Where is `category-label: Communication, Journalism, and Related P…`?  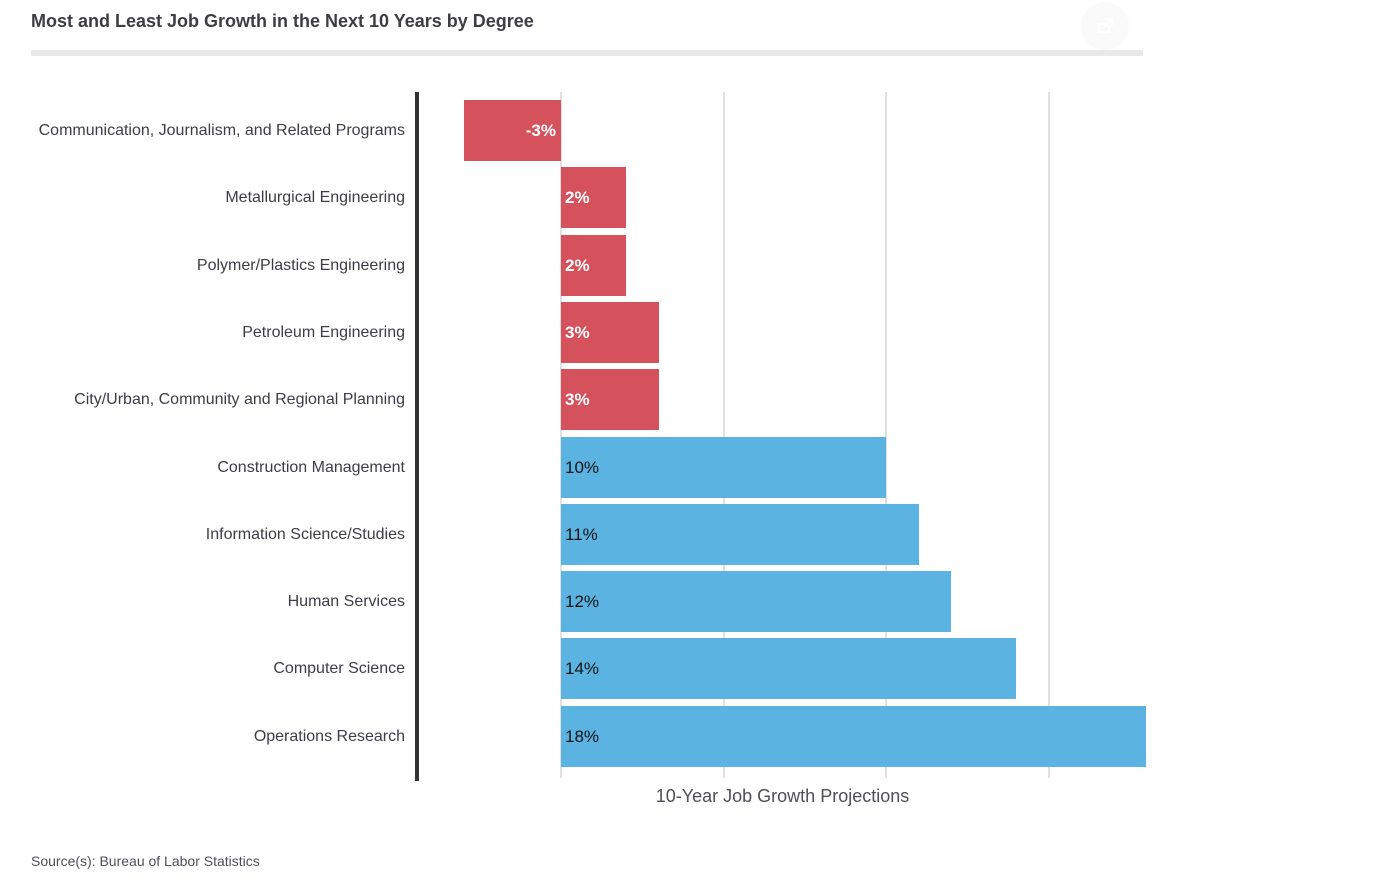 category-label: Communication, Journalism, and Related P… is located at coordinates (221, 130).